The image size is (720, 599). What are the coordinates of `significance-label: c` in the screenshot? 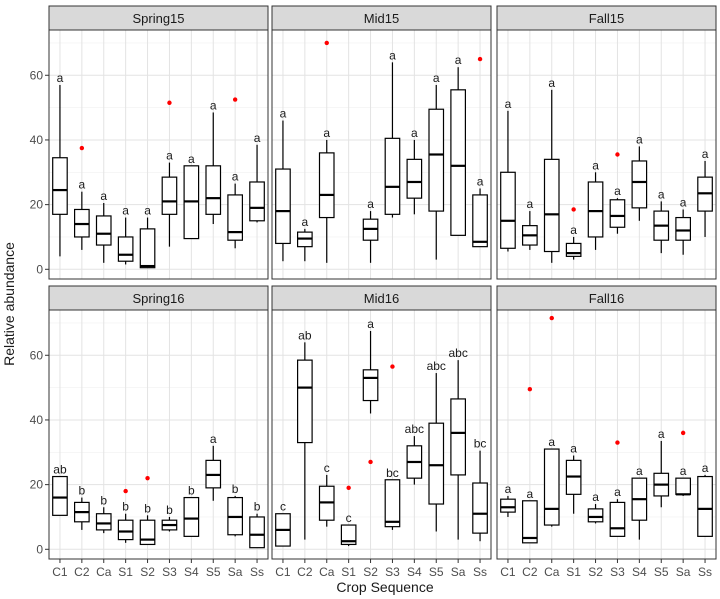 It's located at (283, 507).